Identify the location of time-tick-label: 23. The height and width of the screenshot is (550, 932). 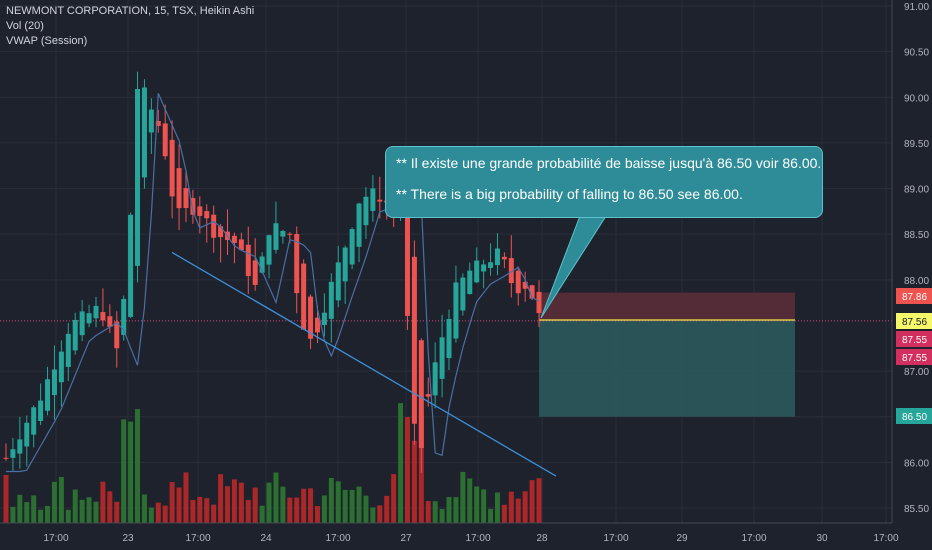
(128, 538).